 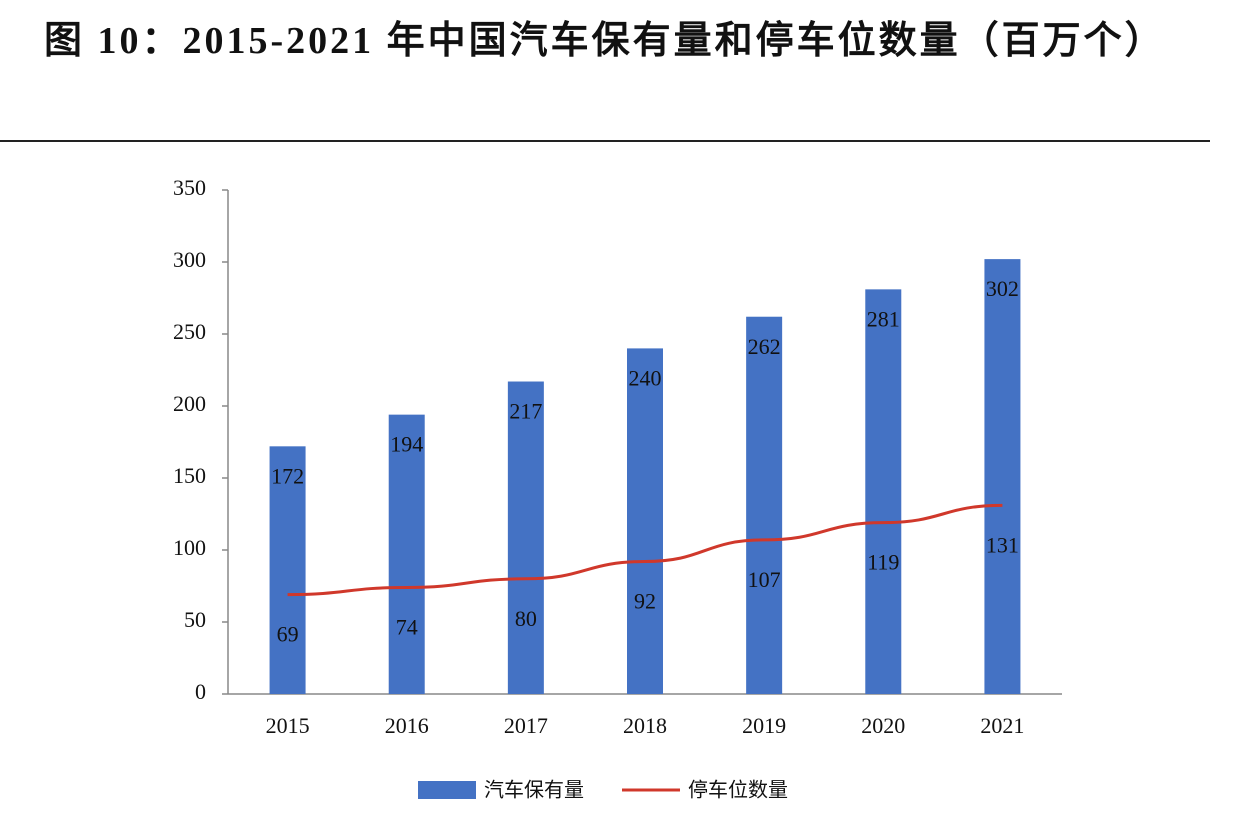 I want to click on line-value-label: 92, so click(x=645, y=601).